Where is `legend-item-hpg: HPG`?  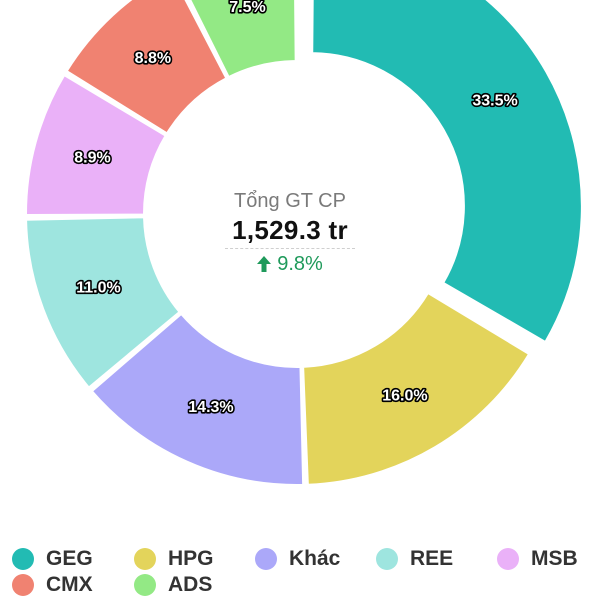
legend-item-hpg: HPG is located at coordinates (174, 559).